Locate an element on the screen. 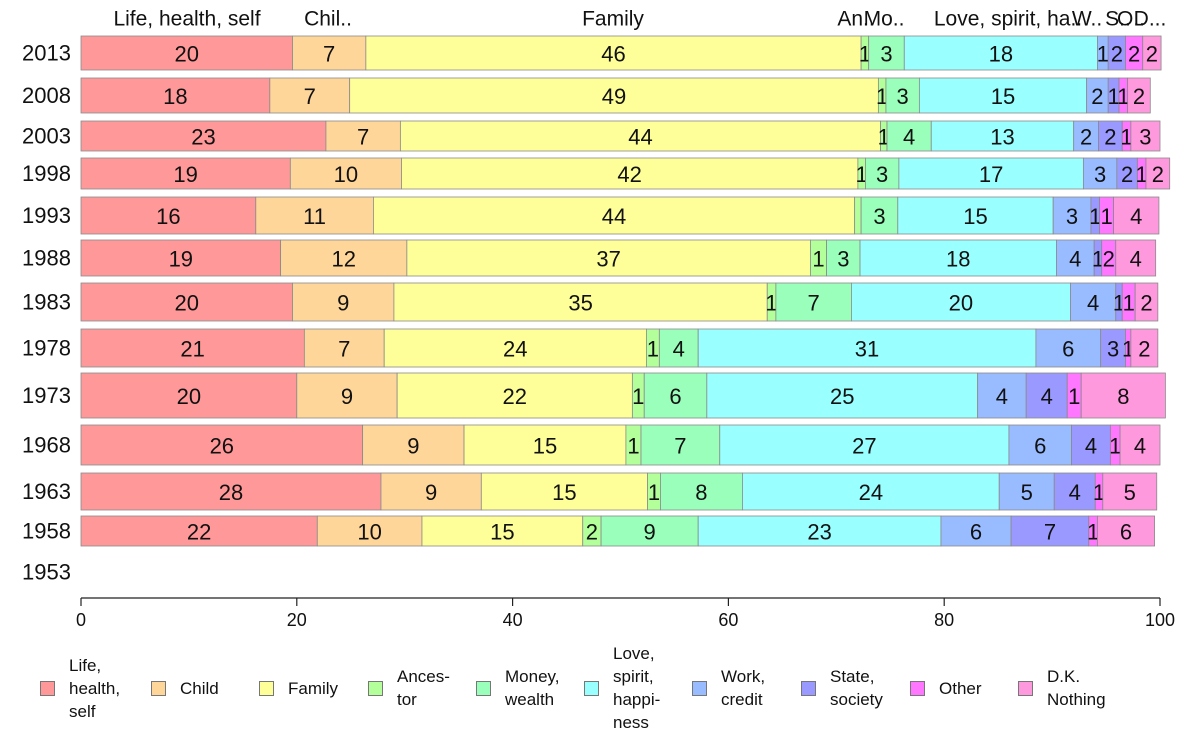 The image size is (1188, 736). top-series-label-5: Love, spirit, ha.. is located at coordinates (1008, 19).